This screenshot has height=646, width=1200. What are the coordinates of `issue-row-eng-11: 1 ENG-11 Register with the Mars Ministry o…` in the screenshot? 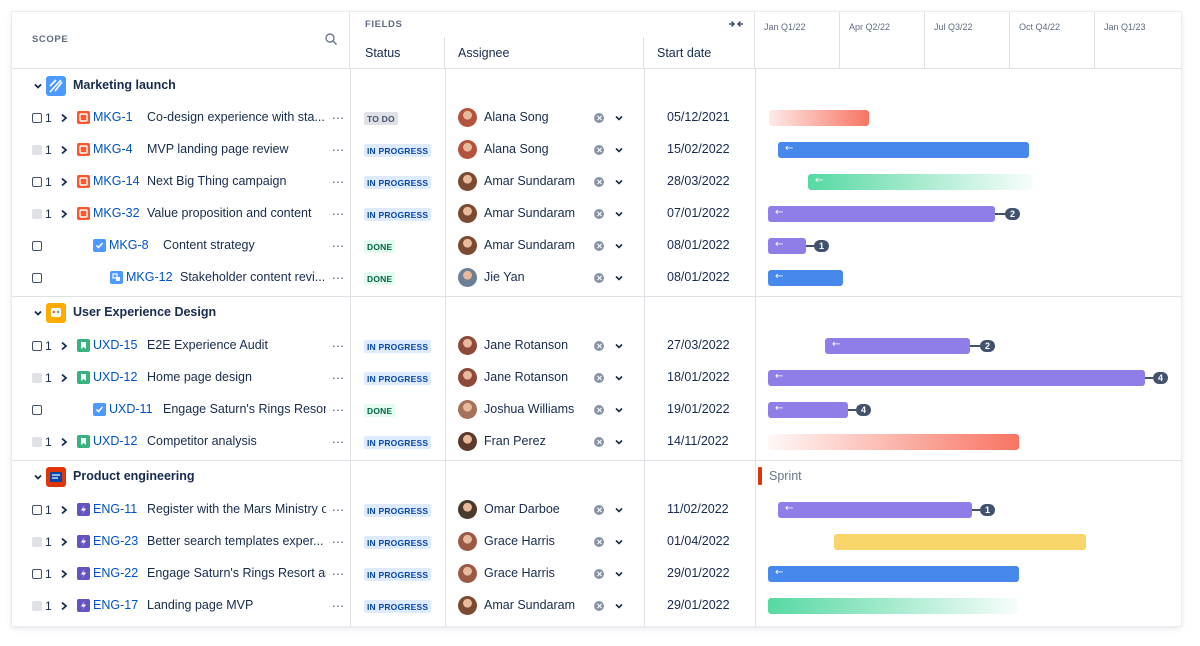 It's located at (596, 510).